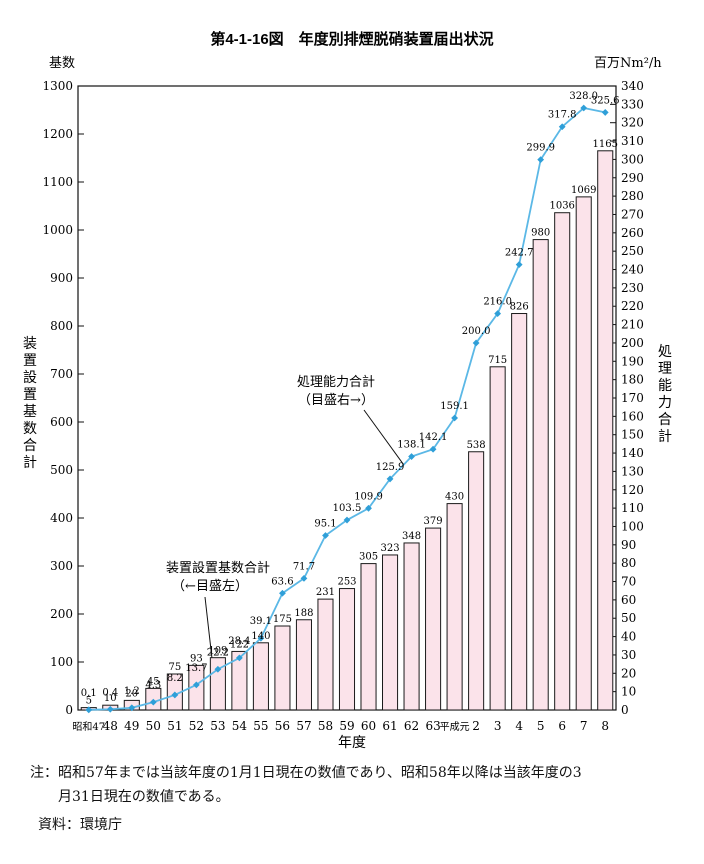  I want to click on left-axis-vertical-title: 装置設置基数合計, so click(30, 403).